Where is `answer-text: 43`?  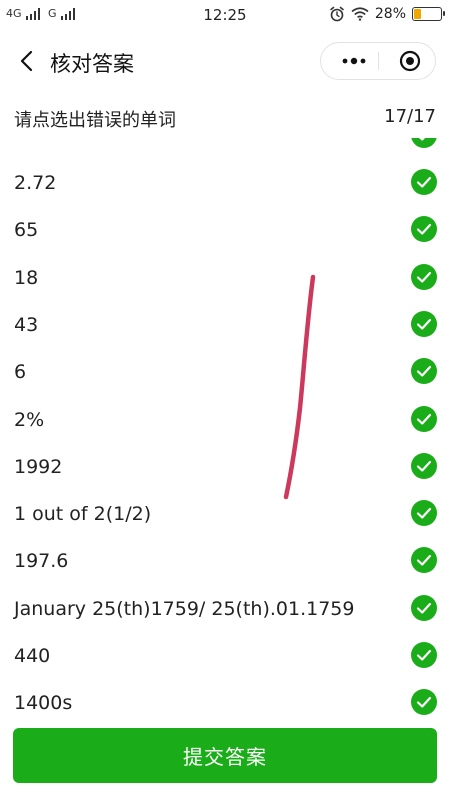 answer-text: 43 is located at coordinates (26, 324).